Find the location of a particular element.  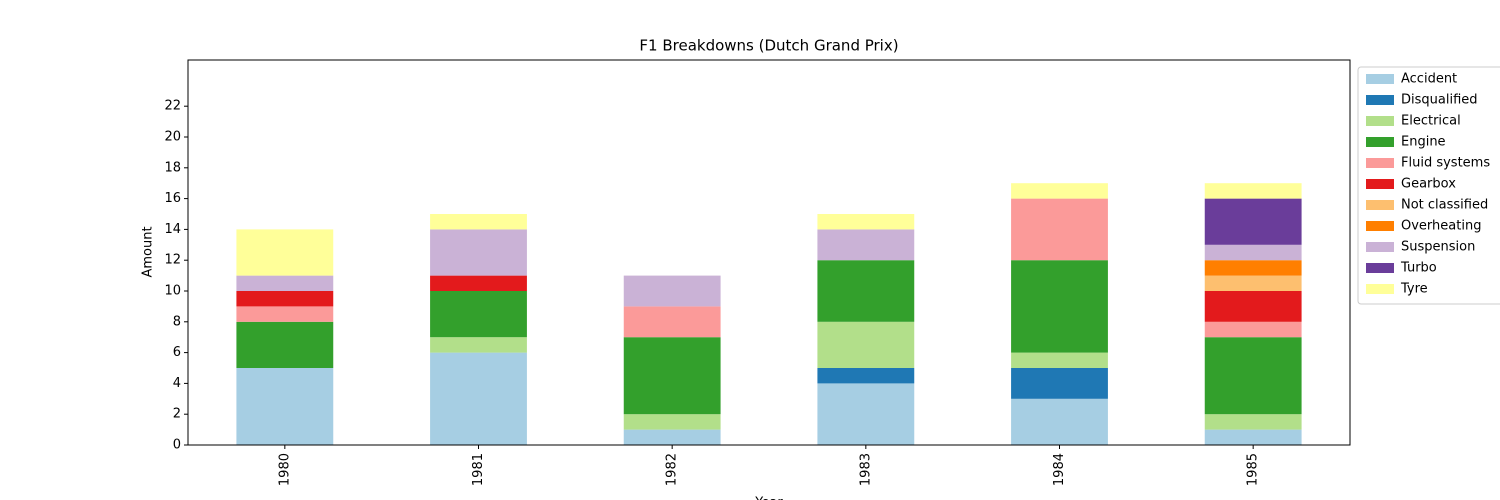

y-tick-label: 12 is located at coordinates (172, 260).